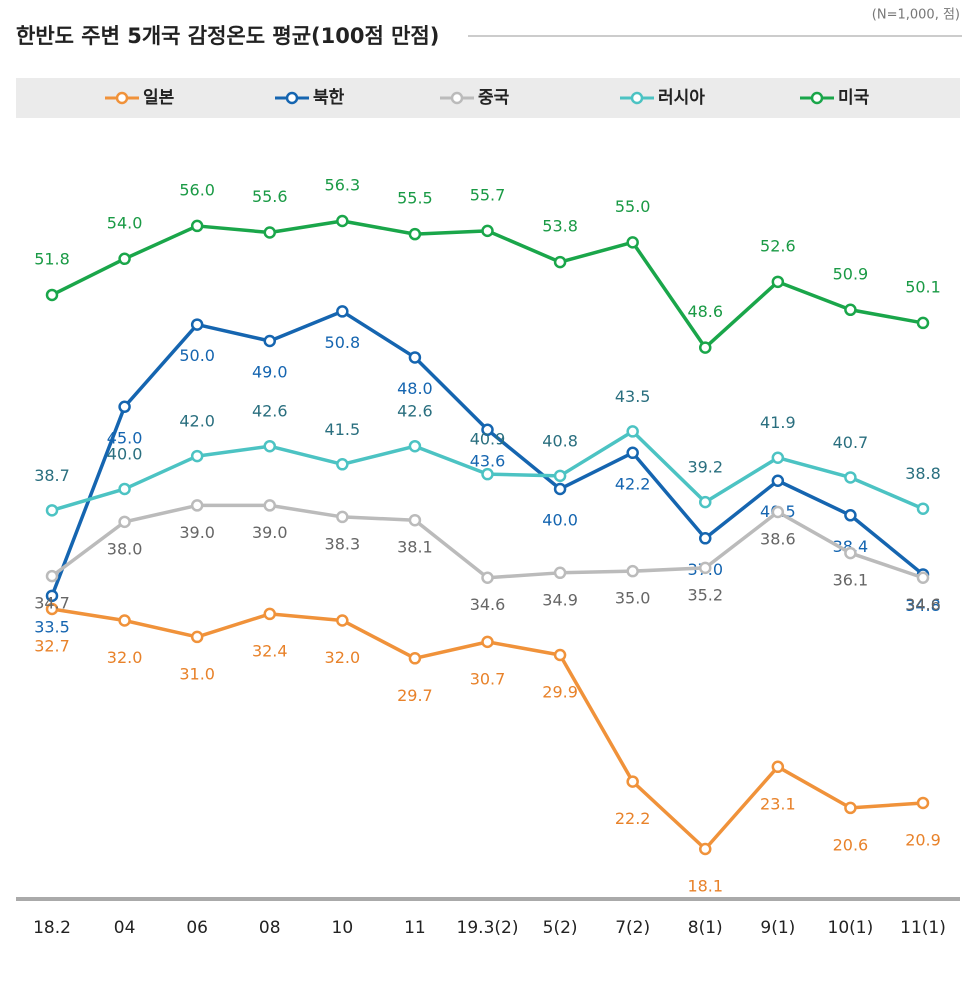 Image resolution: width=970 pixels, height=981 pixels. Describe the element at coordinates (227, 36) in the screenshot. I see `chart-title: 한반도 주변 5개국 감정온도 평균(100점 만점)` at that location.